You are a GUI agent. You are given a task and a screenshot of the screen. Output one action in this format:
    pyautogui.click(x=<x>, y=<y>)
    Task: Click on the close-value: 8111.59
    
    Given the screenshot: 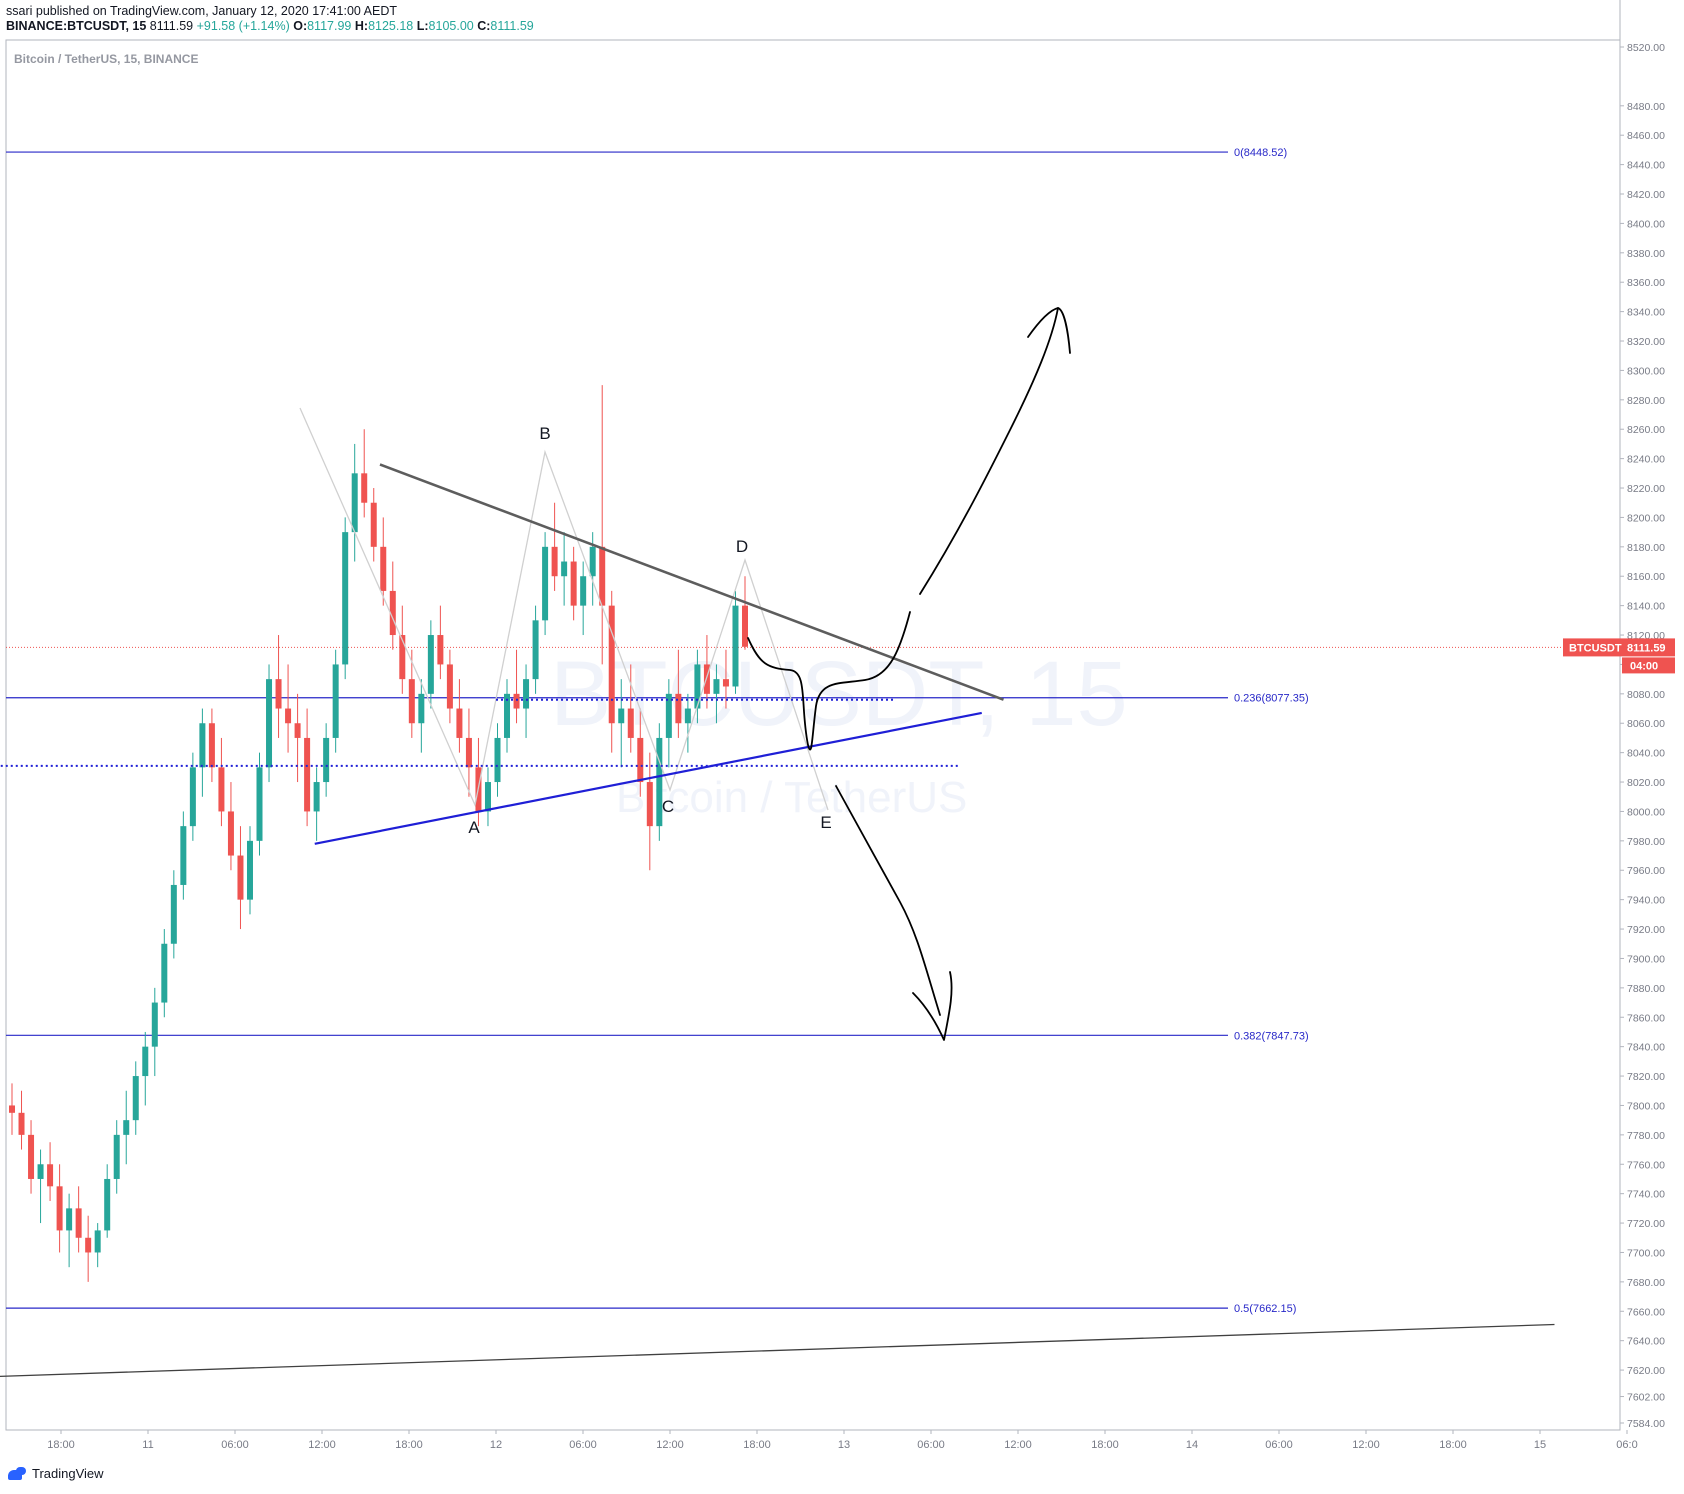 What is the action you would take?
    pyautogui.click(x=512, y=26)
    